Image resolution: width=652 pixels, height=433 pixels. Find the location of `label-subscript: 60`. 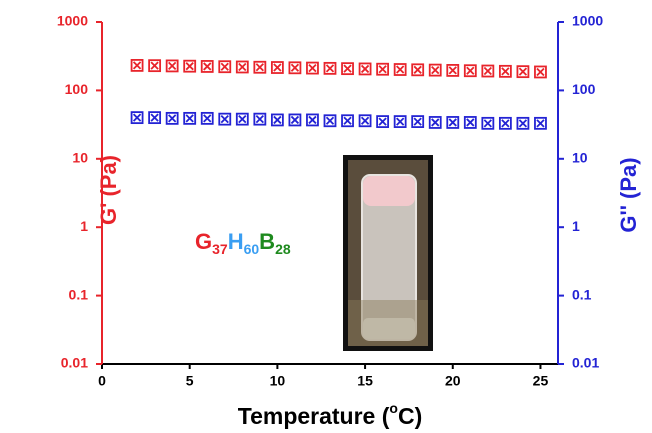

label-subscript: 60 is located at coordinates (252, 249).